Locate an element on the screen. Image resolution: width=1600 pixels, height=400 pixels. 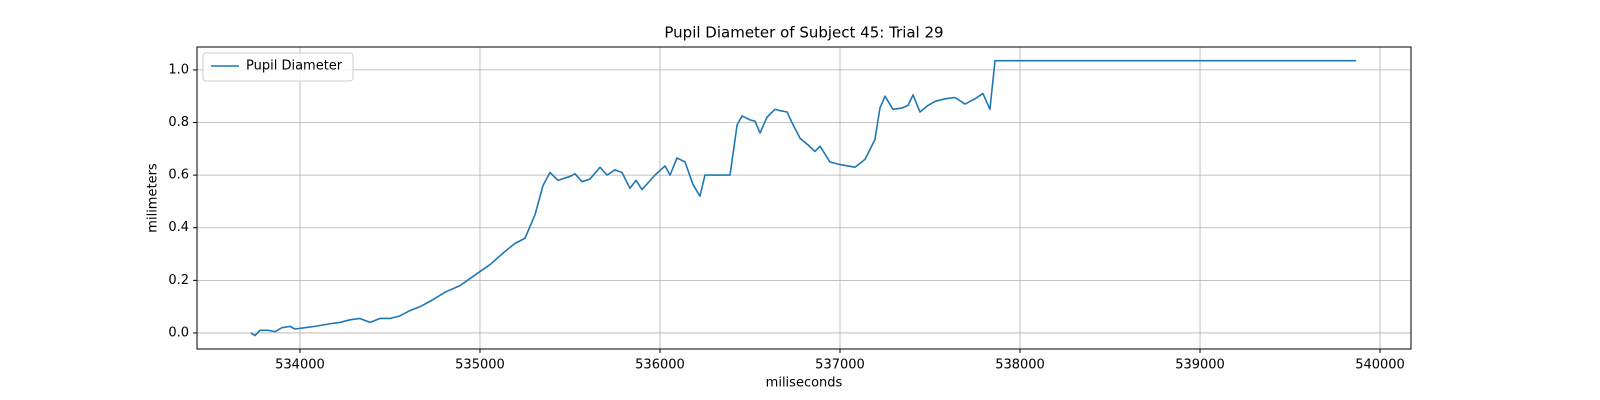
x-tick-label: 535000 is located at coordinates (480, 365).